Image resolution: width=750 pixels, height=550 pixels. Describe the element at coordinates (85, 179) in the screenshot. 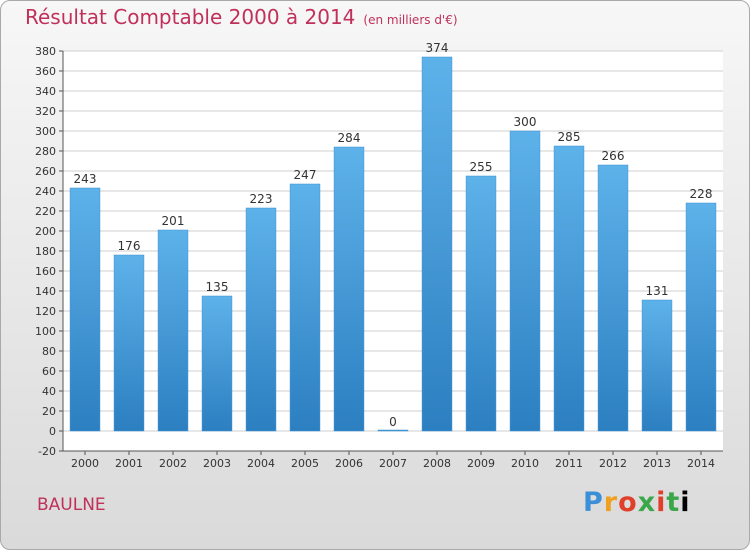

I see `data-label: 243` at that location.